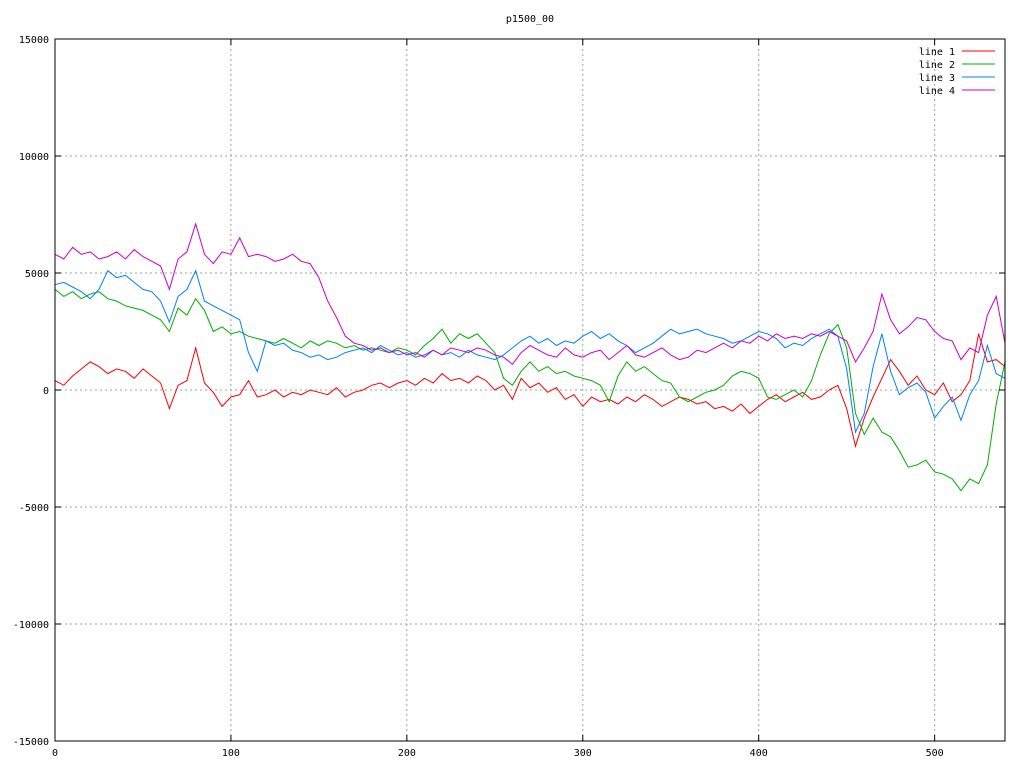 Image resolution: width=1024 pixels, height=768 pixels. Describe the element at coordinates (937, 78) in the screenshot. I see `legend-label: line 3` at that location.